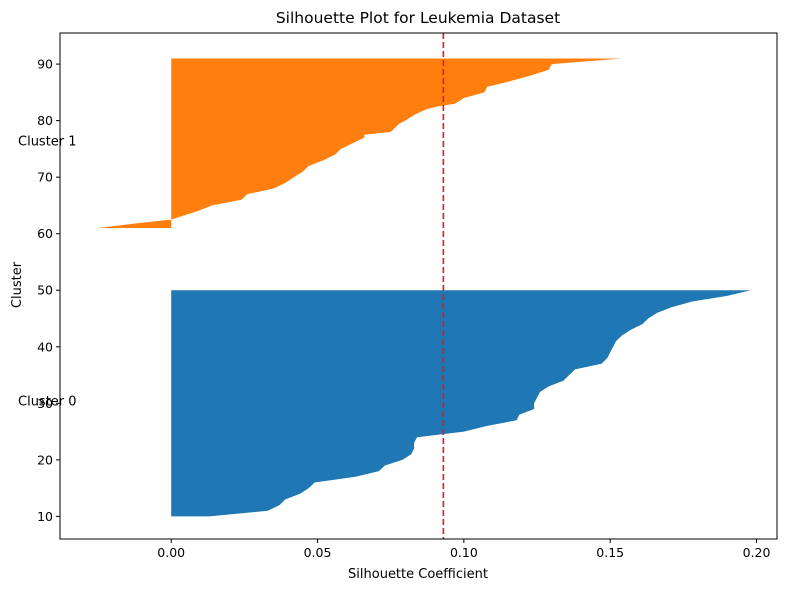 The height and width of the screenshot is (590, 790). What do you see at coordinates (17, 284) in the screenshot?
I see `y-axis-label: Cluster` at bounding box center [17, 284].